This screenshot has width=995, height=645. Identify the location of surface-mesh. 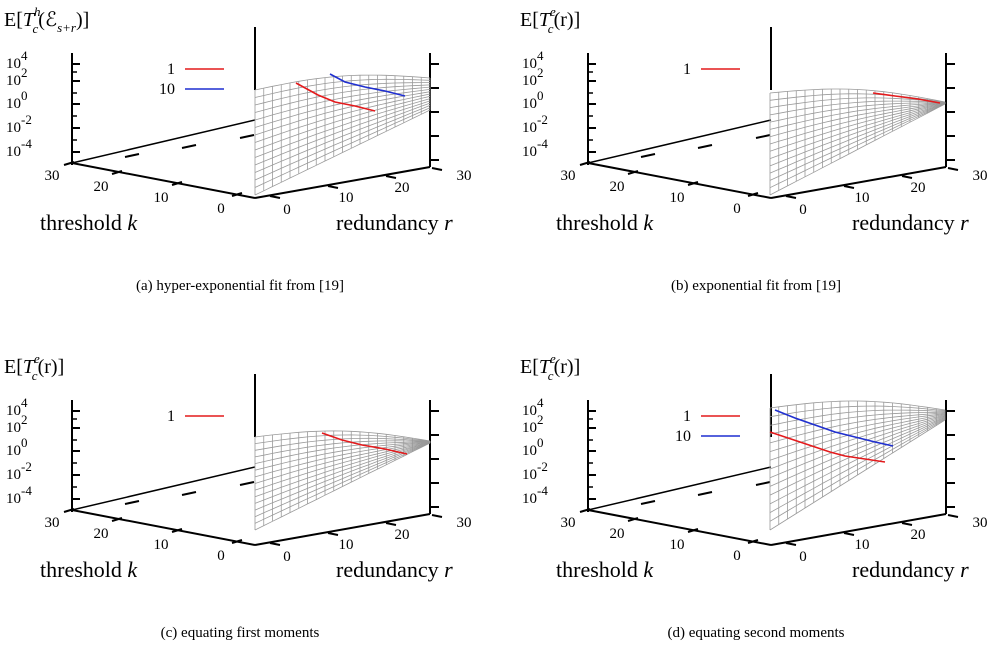
(342, 135).